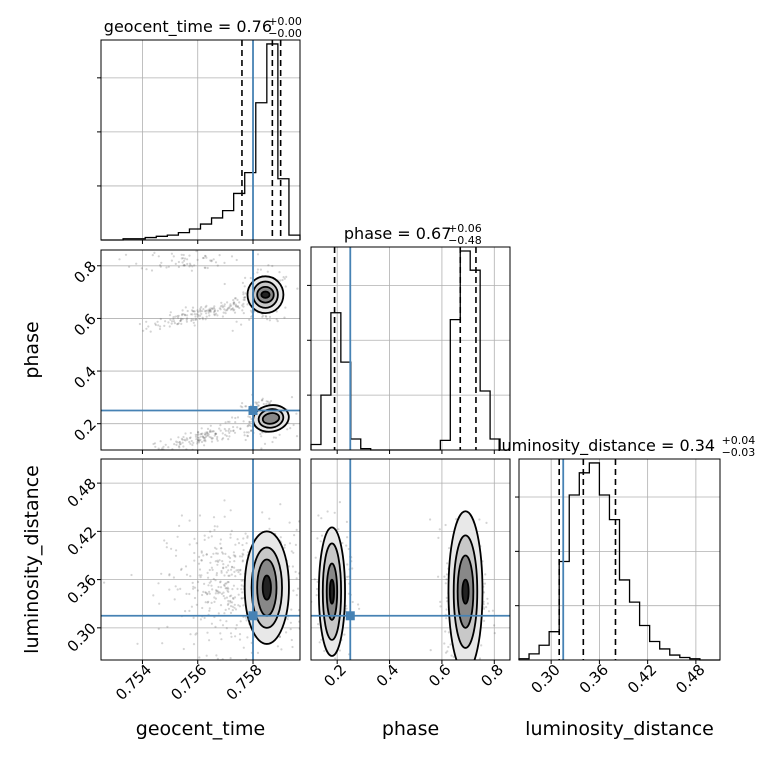  Describe the element at coordinates (199, 561) in the screenshot. I see `panel-geocent_time-vs-luminosity_distance` at that location.